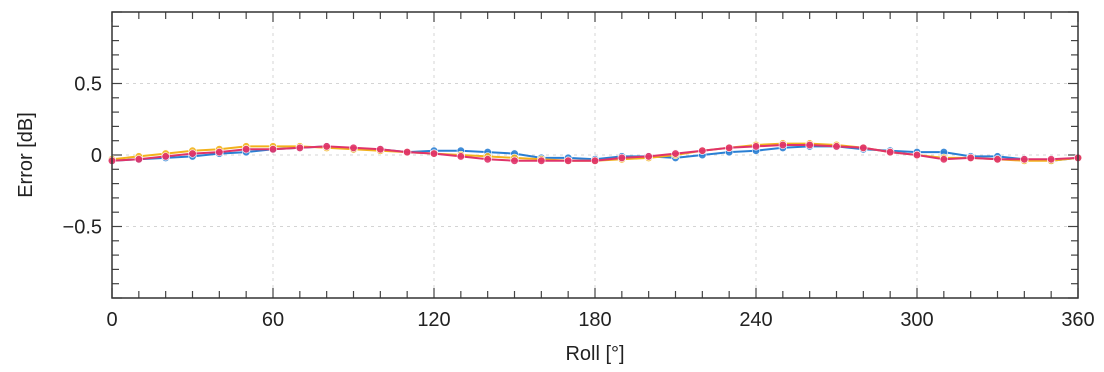 This screenshot has width=1104, height=372. I want to click on x-tick-label: 240, so click(755, 320).